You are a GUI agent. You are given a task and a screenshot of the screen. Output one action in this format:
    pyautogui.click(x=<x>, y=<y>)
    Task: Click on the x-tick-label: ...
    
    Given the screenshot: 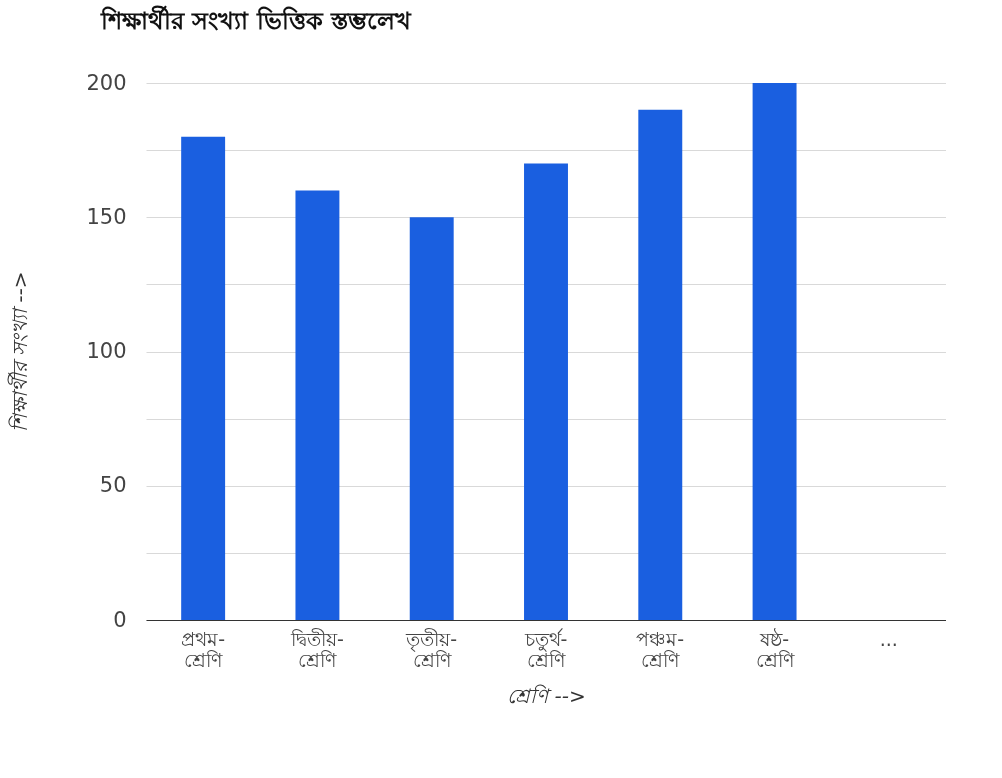 What is the action you would take?
    pyautogui.click(x=888, y=638)
    